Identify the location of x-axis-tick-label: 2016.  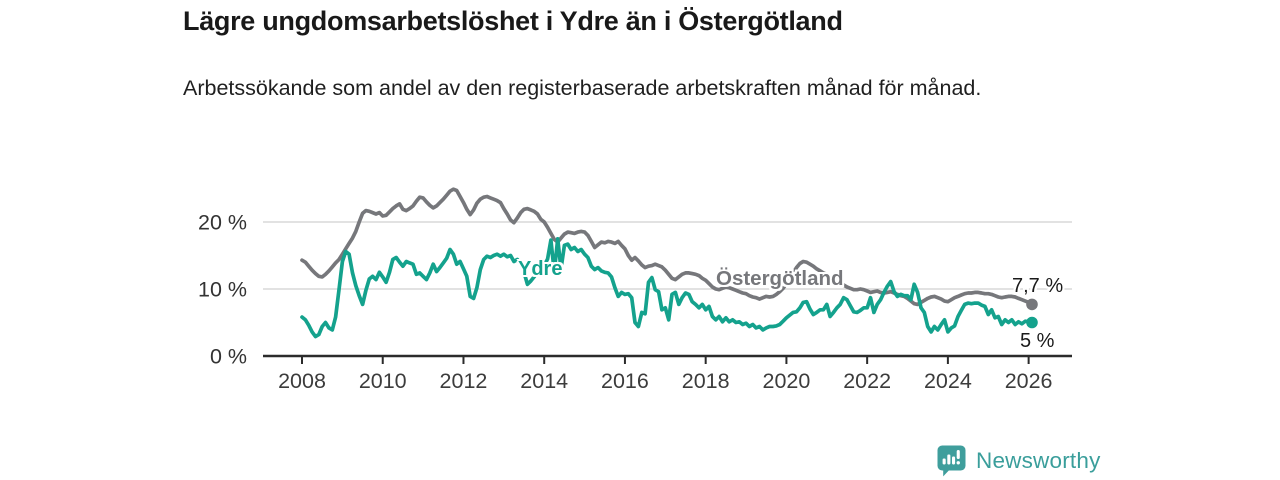
(625, 381).